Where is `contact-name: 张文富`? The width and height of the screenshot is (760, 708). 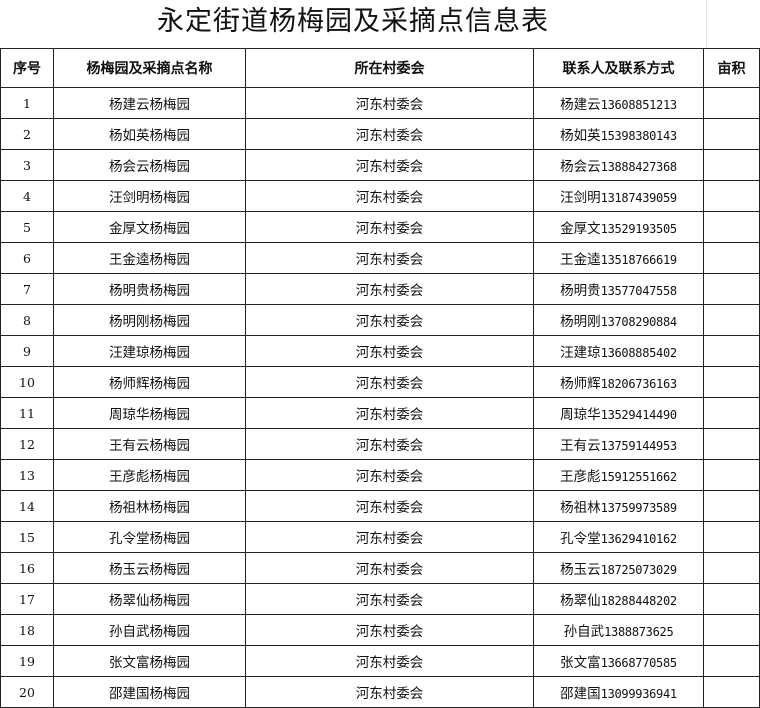 contact-name: 张文富 is located at coordinates (580, 663).